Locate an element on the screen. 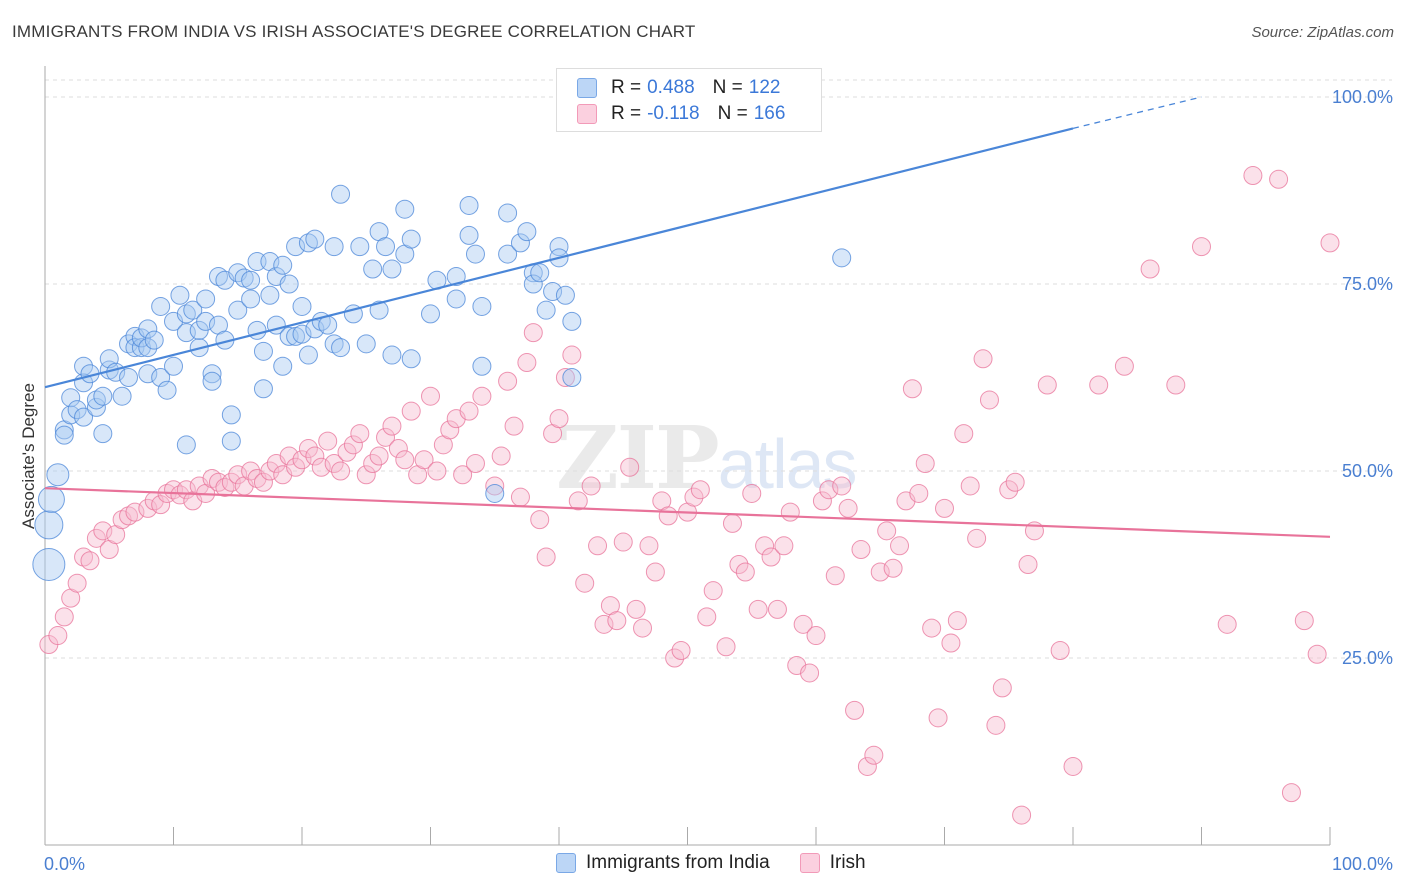 This screenshot has height=892, width=1406. y-tick-label-75: 75.0% is located at coordinates (1367, 284).